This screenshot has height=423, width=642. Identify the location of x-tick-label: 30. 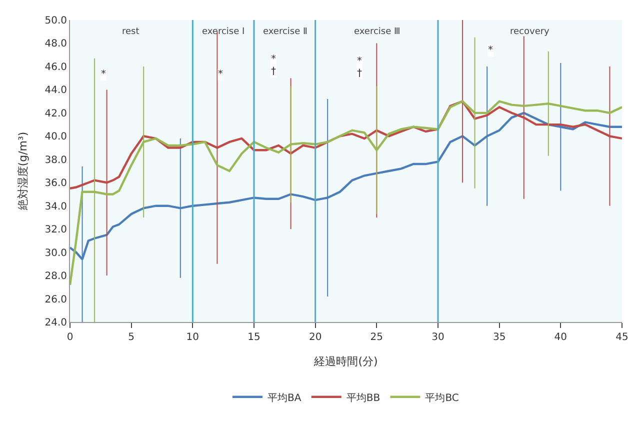
(438, 337).